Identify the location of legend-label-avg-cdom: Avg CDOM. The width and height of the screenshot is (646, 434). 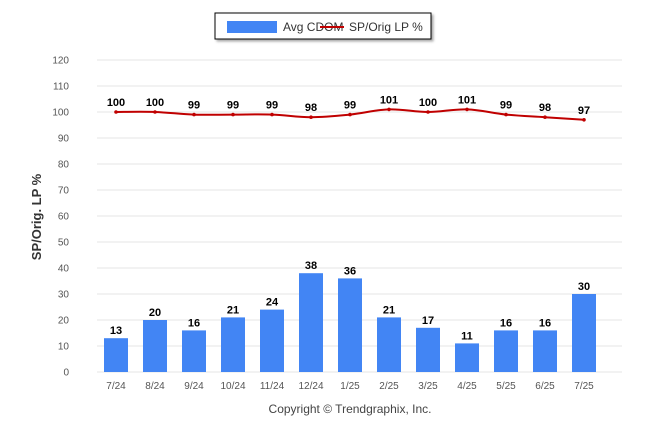
(313, 27).